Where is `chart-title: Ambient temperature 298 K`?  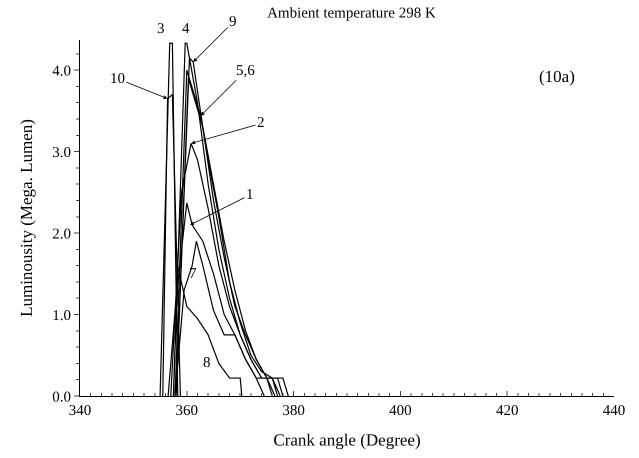 chart-title: Ambient temperature 298 K is located at coordinates (351, 13).